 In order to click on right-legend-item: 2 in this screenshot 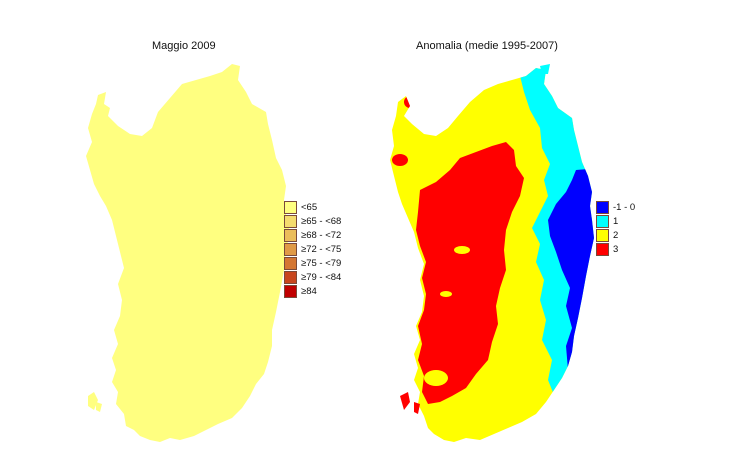, I will do `click(615, 235)`.